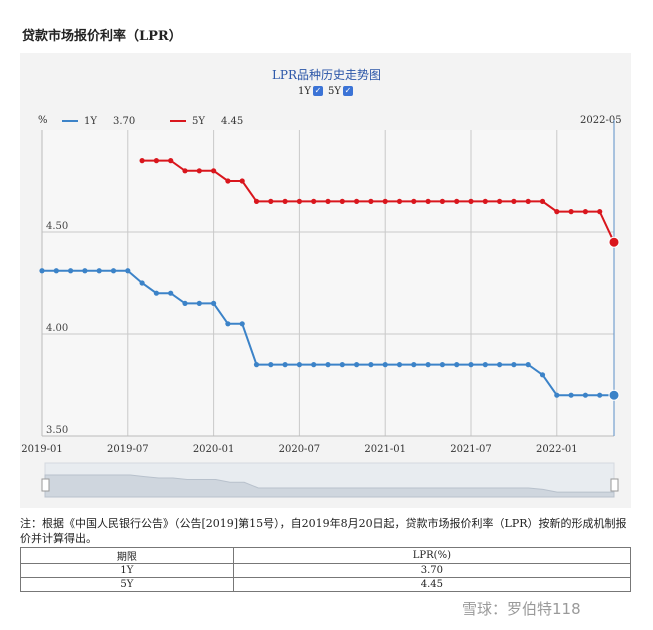 The image size is (653, 630). I want to click on toggle-1y-label: 1Y, so click(304, 91).